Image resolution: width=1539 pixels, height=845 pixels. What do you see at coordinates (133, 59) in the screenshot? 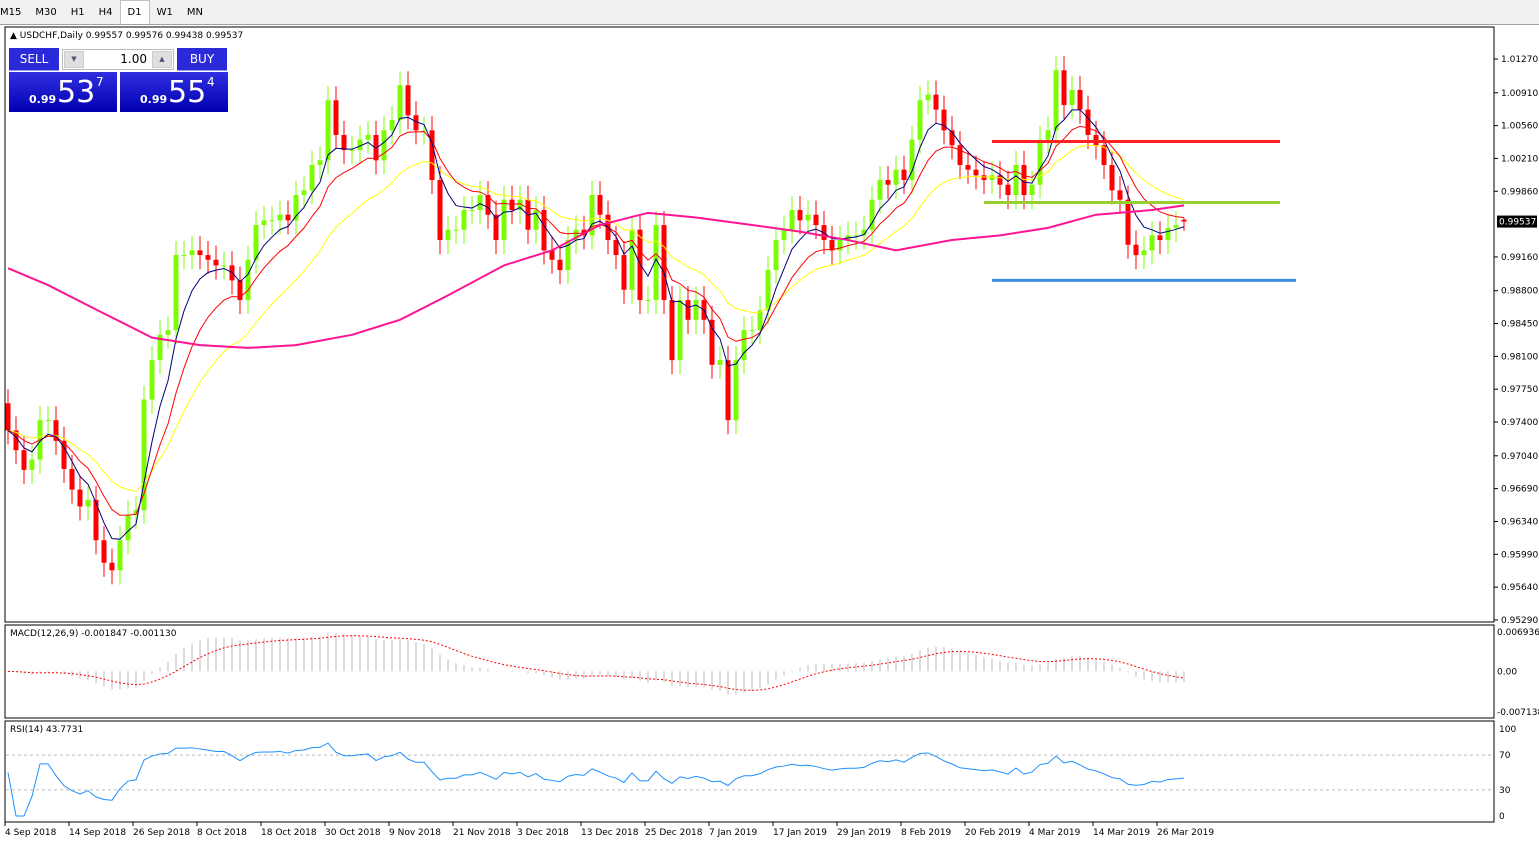
I see `lot-value: 1.00` at bounding box center [133, 59].